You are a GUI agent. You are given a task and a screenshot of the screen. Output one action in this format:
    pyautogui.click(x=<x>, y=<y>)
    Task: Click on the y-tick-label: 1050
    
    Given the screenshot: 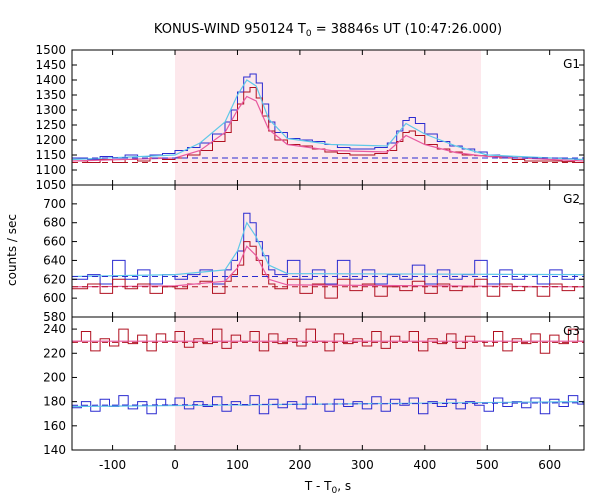 What is the action you would take?
    pyautogui.click(x=50, y=185)
    